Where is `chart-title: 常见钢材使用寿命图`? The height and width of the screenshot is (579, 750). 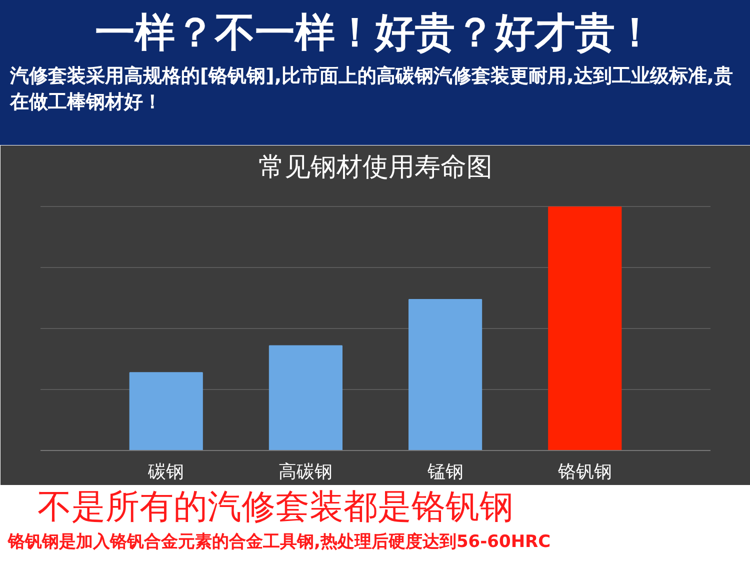 chart-title: 常见钢材使用寿命图 is located at coordinates (375, 167).